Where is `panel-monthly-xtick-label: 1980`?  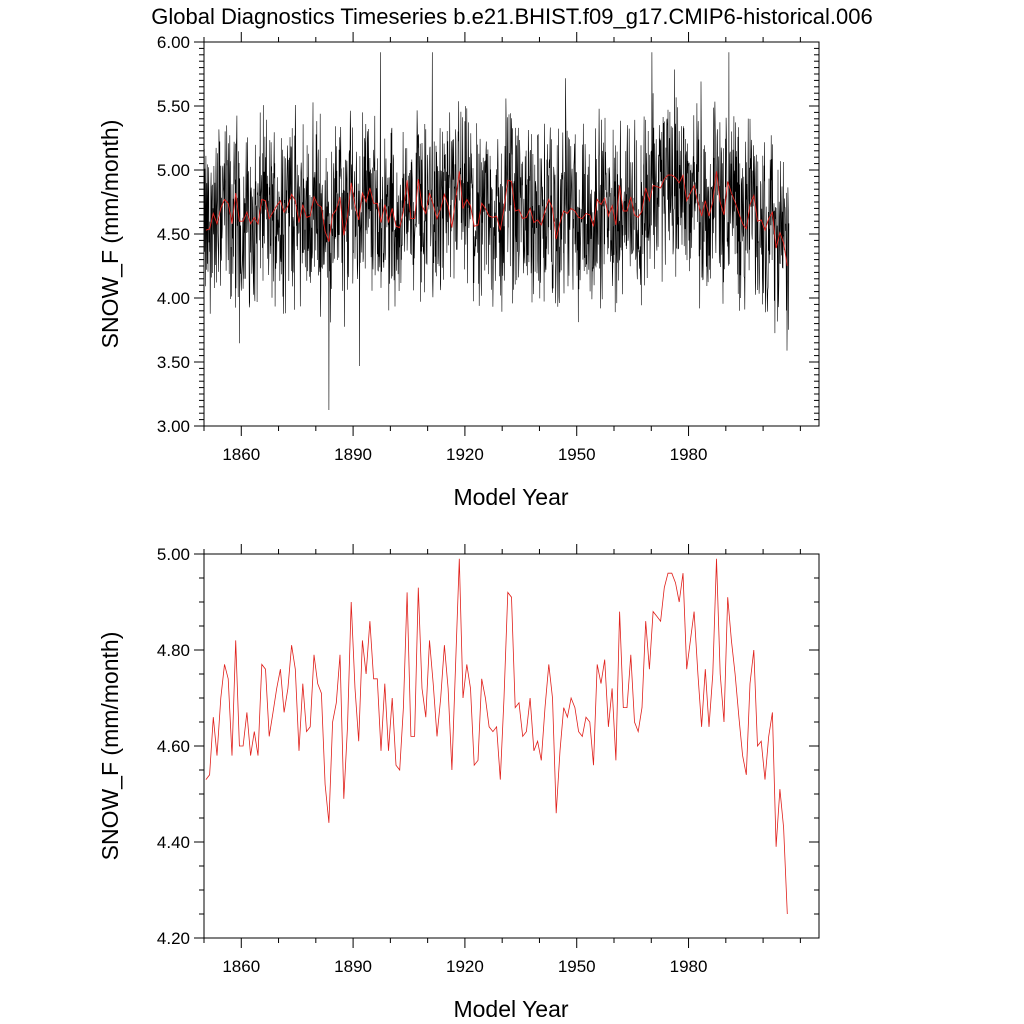
panel-monthly-xtick-label: 1980 is located at coordinates (689, 454).